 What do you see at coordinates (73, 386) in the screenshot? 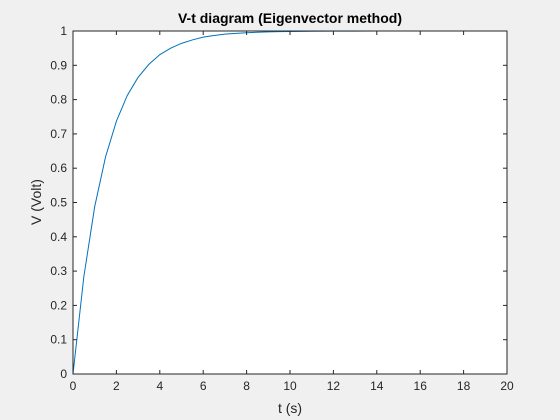
I see `x-tick-label: 0` at bounding box center [73, 386].